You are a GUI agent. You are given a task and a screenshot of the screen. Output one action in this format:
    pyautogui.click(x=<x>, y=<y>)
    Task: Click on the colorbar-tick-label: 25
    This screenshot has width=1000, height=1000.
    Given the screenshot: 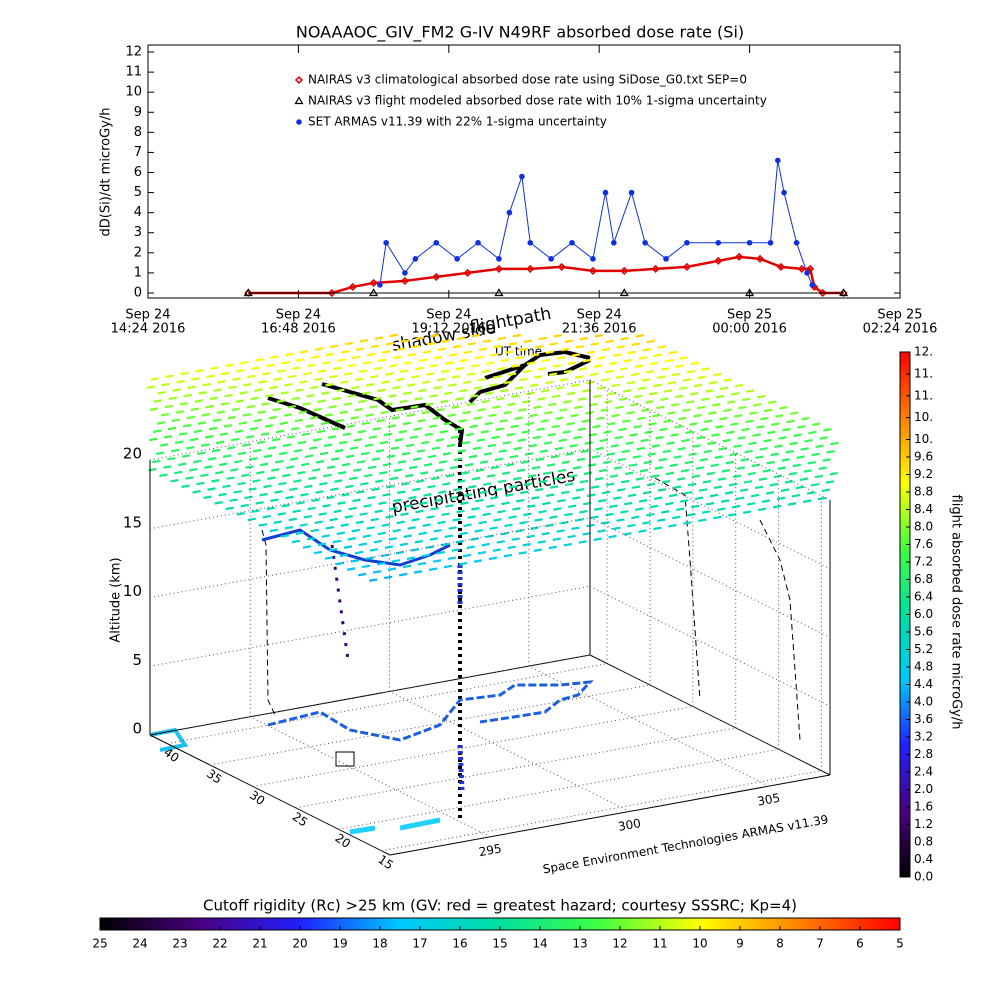 What is the action you would take?
    pyautogui.click(x=99, y=944)
    